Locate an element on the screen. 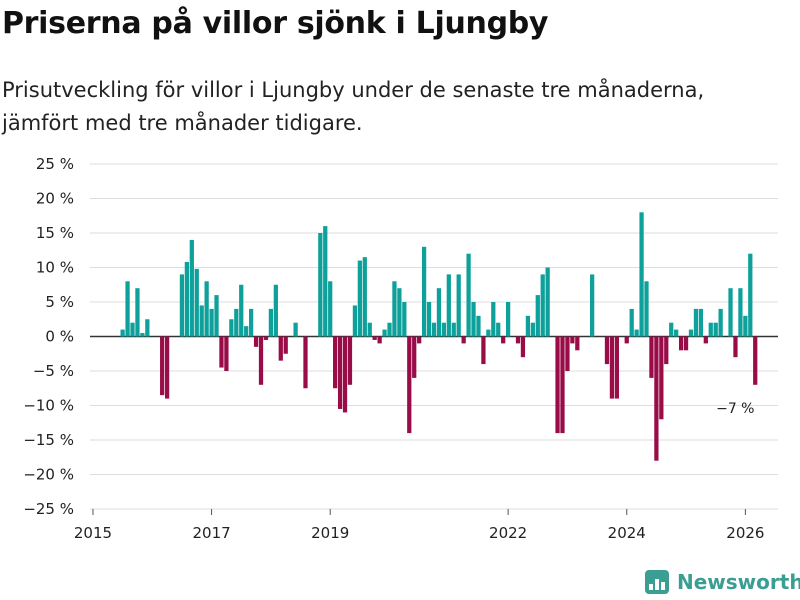  annotations: −7 % is located at coordinates (735, 409).